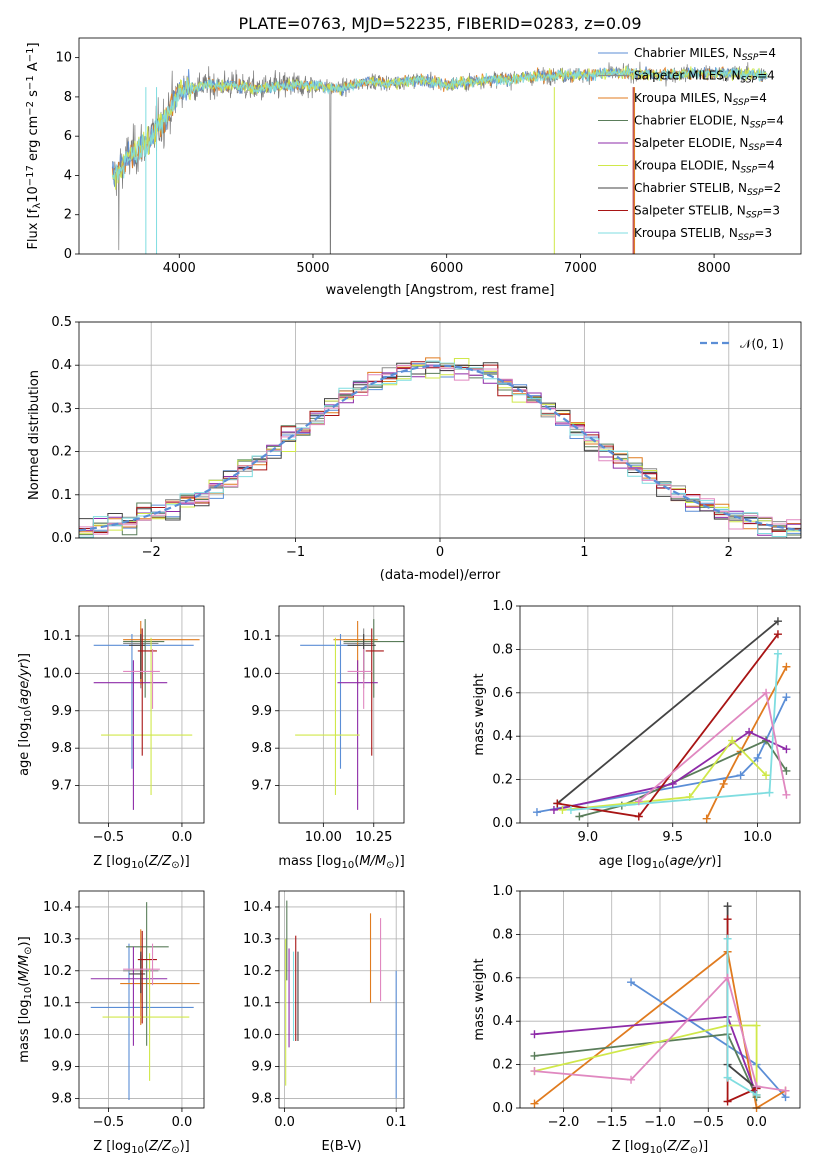 The image size is (819, 1170). Describe the element at coordinates (672, 837) in the screenshot. I see `weight_vs_age-xtick-label: 9.5` at that location.